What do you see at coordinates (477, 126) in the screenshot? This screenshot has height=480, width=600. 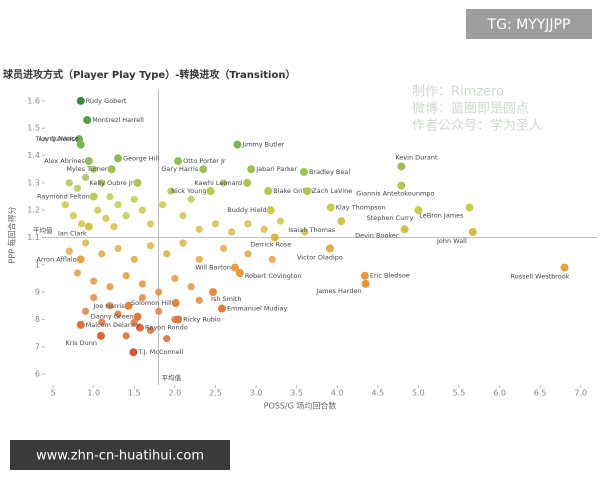 I see `credit-watermark: 作者公众号：学为圣人` at bounding box center [477, 126].